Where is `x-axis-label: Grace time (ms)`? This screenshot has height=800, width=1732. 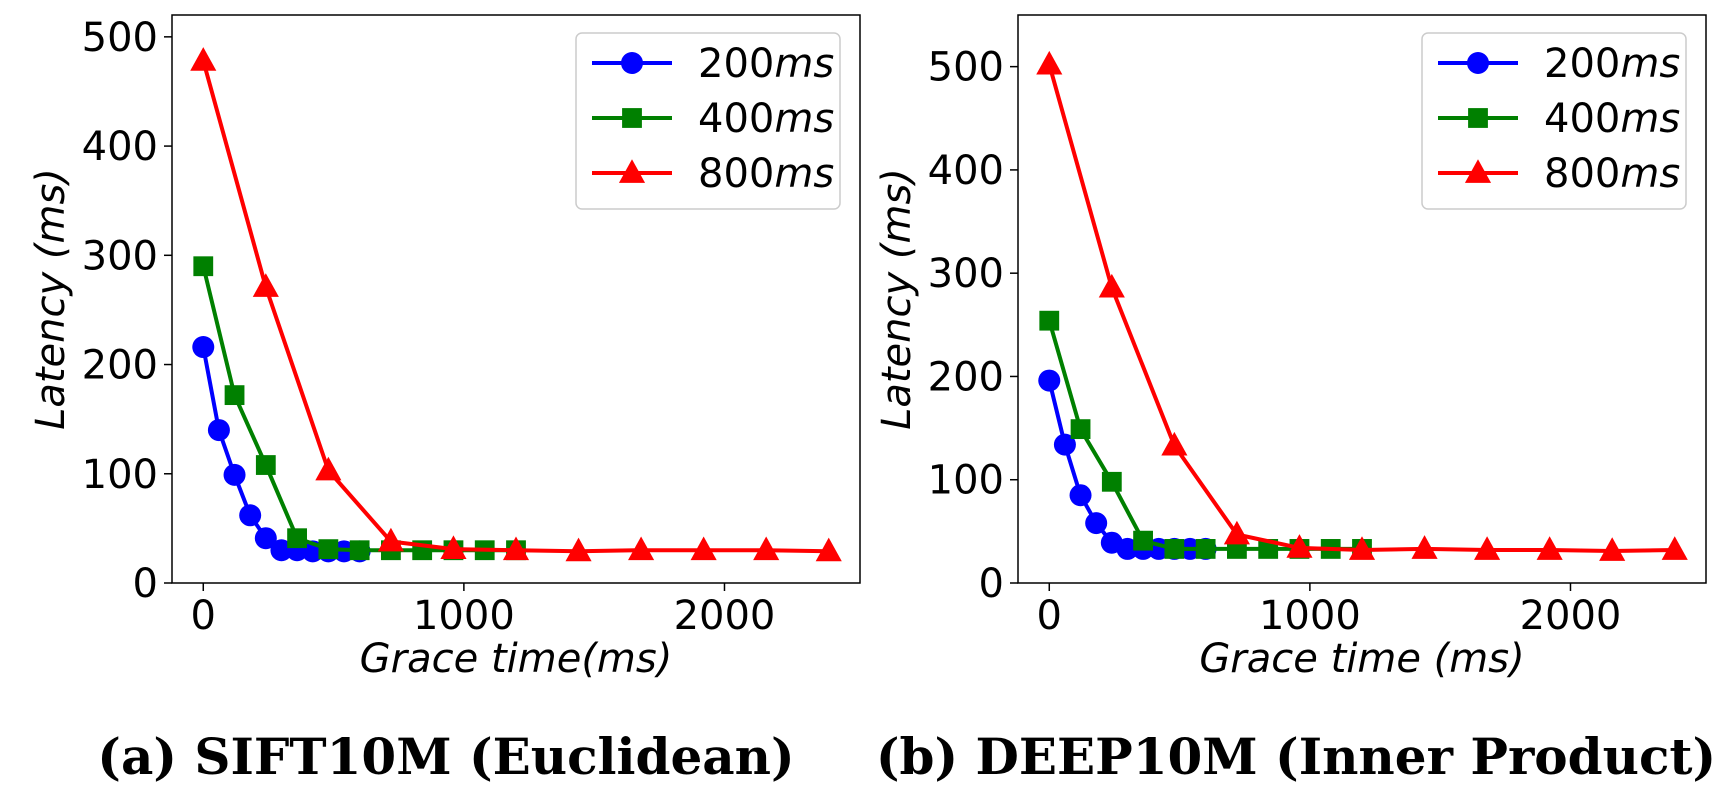 x-axis-label: Grace time (ms) is located at coordinates (1361, 659).